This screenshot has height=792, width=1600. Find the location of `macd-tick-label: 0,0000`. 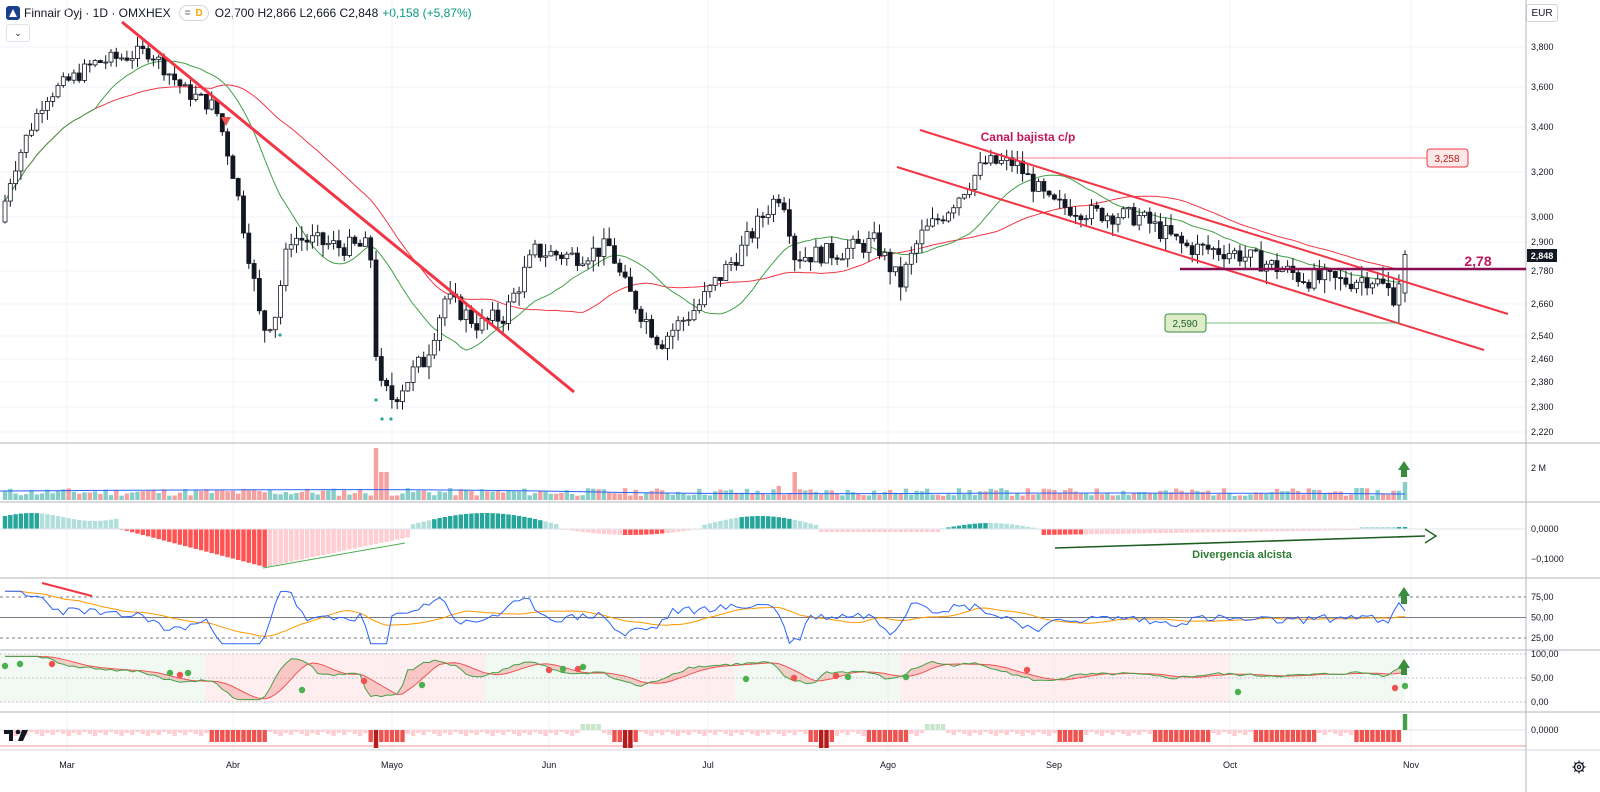

macd-tick-label: 0,0000 is located at coordinates (1545, 529).